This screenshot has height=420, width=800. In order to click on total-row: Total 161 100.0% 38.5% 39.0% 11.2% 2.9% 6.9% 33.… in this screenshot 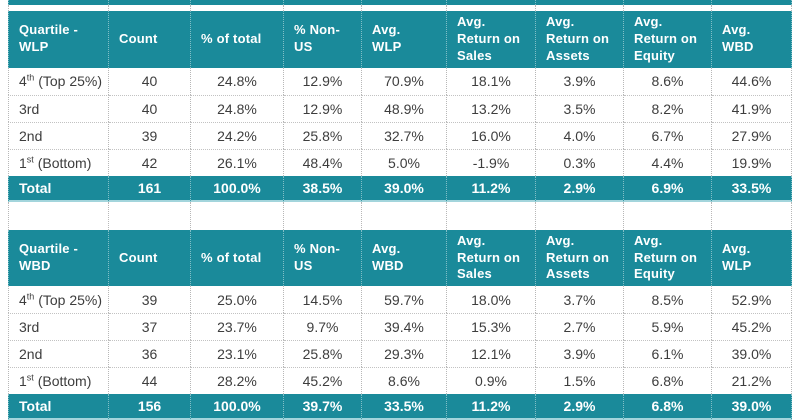, I will do `click(400, 188)`.